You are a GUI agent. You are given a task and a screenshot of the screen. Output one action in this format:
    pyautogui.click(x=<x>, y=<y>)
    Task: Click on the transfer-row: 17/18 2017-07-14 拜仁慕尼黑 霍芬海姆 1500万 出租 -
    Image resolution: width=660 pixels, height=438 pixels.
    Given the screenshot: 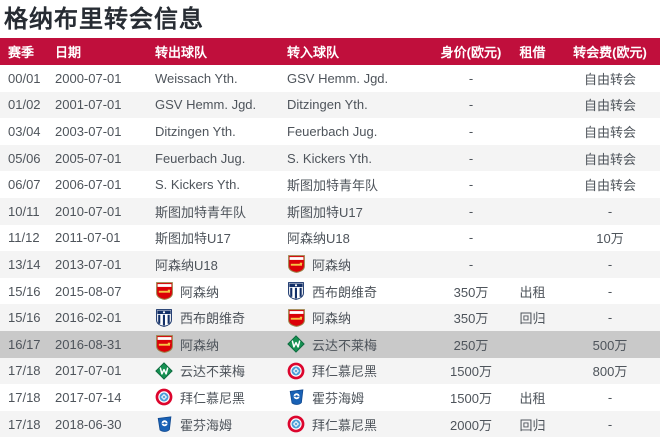 What is the action you would take?
    pyautogui.click(x=330, y=397)
    